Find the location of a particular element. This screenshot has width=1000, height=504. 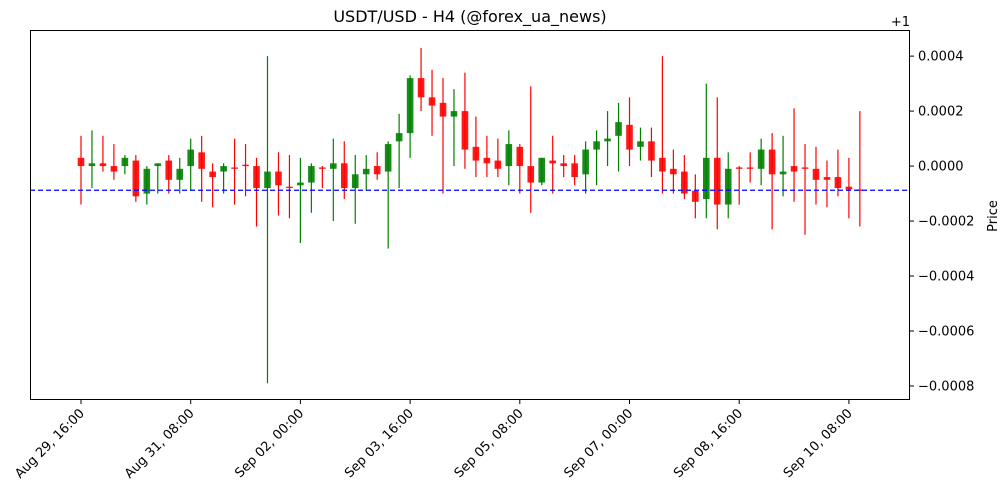

x-tick-label: Aug 31, 08:00 is located at coordinates (160, 444).